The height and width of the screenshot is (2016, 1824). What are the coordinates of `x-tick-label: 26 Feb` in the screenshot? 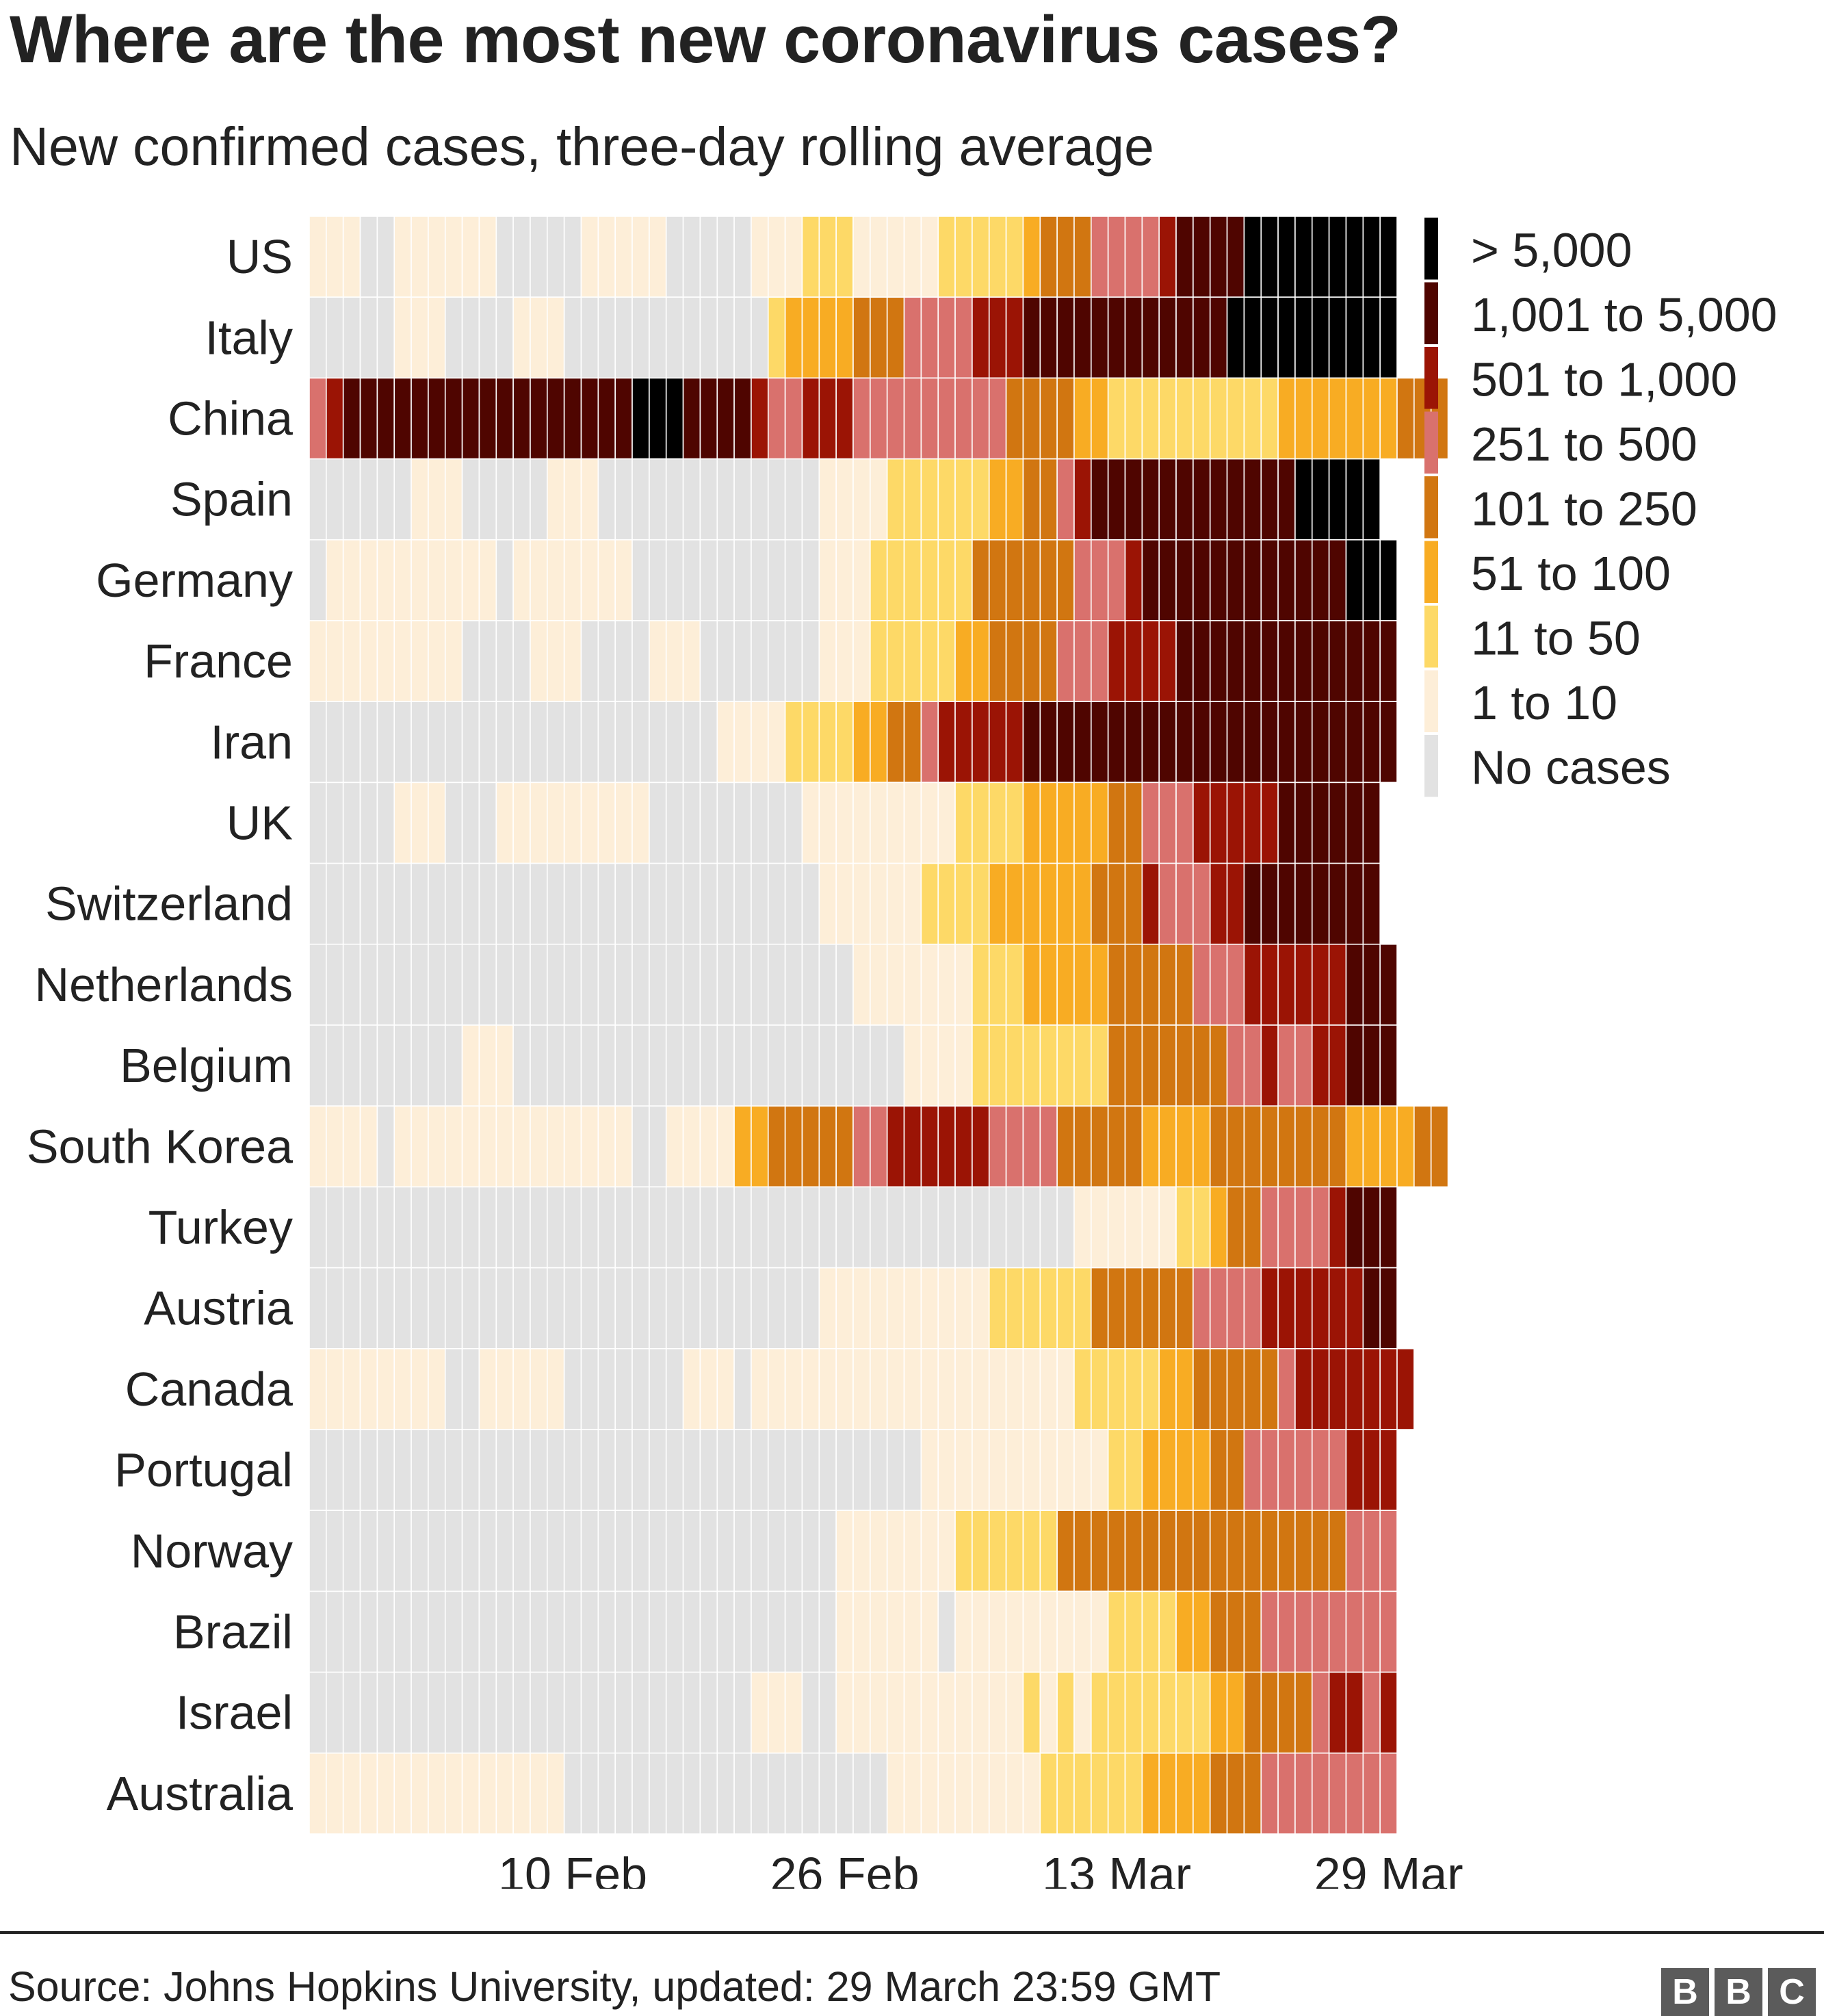 It's located at (845, 1868).